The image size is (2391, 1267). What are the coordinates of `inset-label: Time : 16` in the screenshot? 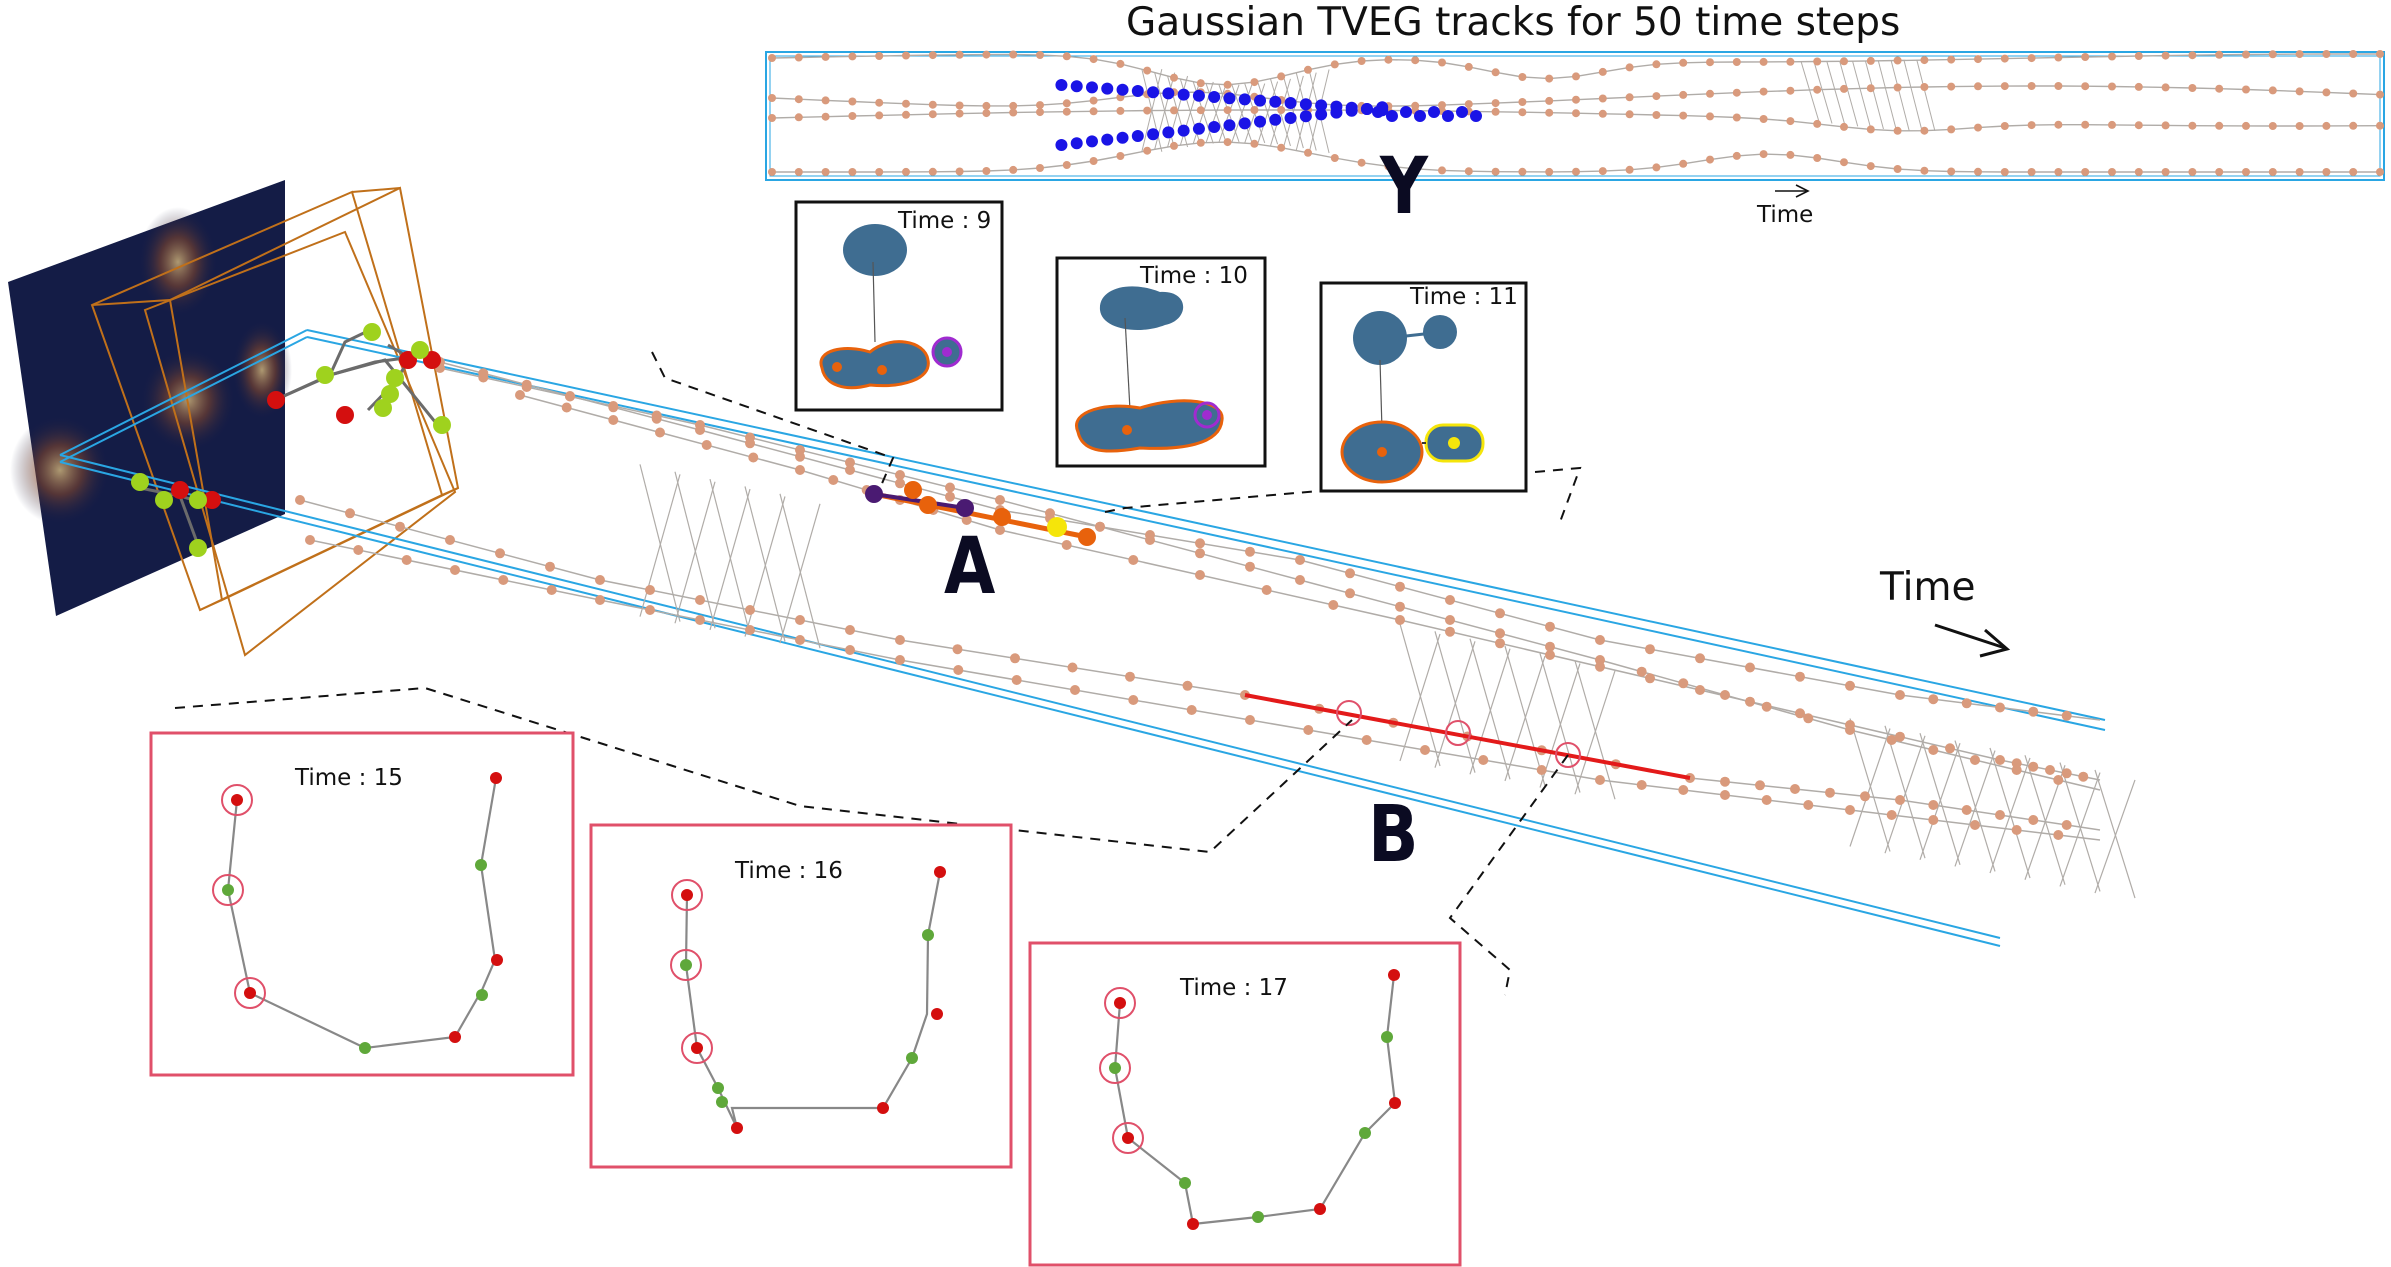 It's located at (788, 871).